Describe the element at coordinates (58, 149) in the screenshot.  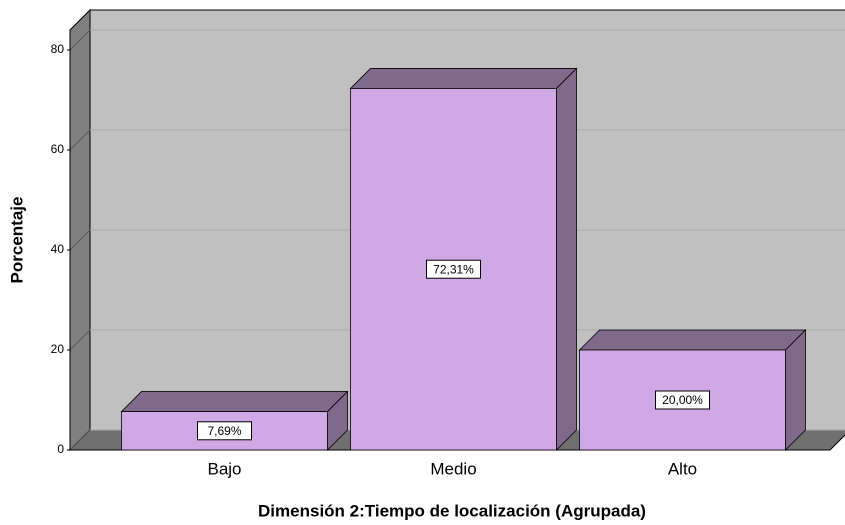
I see `y-tick-label: 60` at that location.